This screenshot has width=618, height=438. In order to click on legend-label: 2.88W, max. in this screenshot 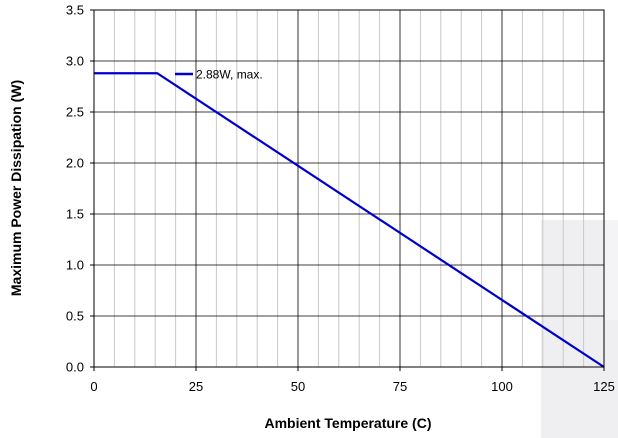, I will do `click(229, 75)`.